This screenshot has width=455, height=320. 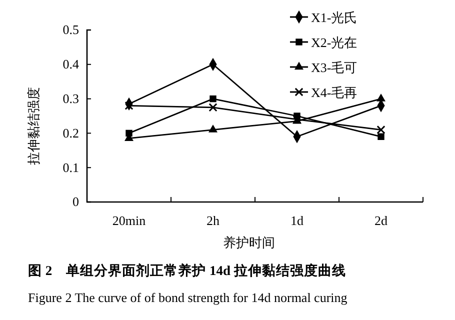 I want to click on y-tick-label: 0.3, so click(x=70, y=98).